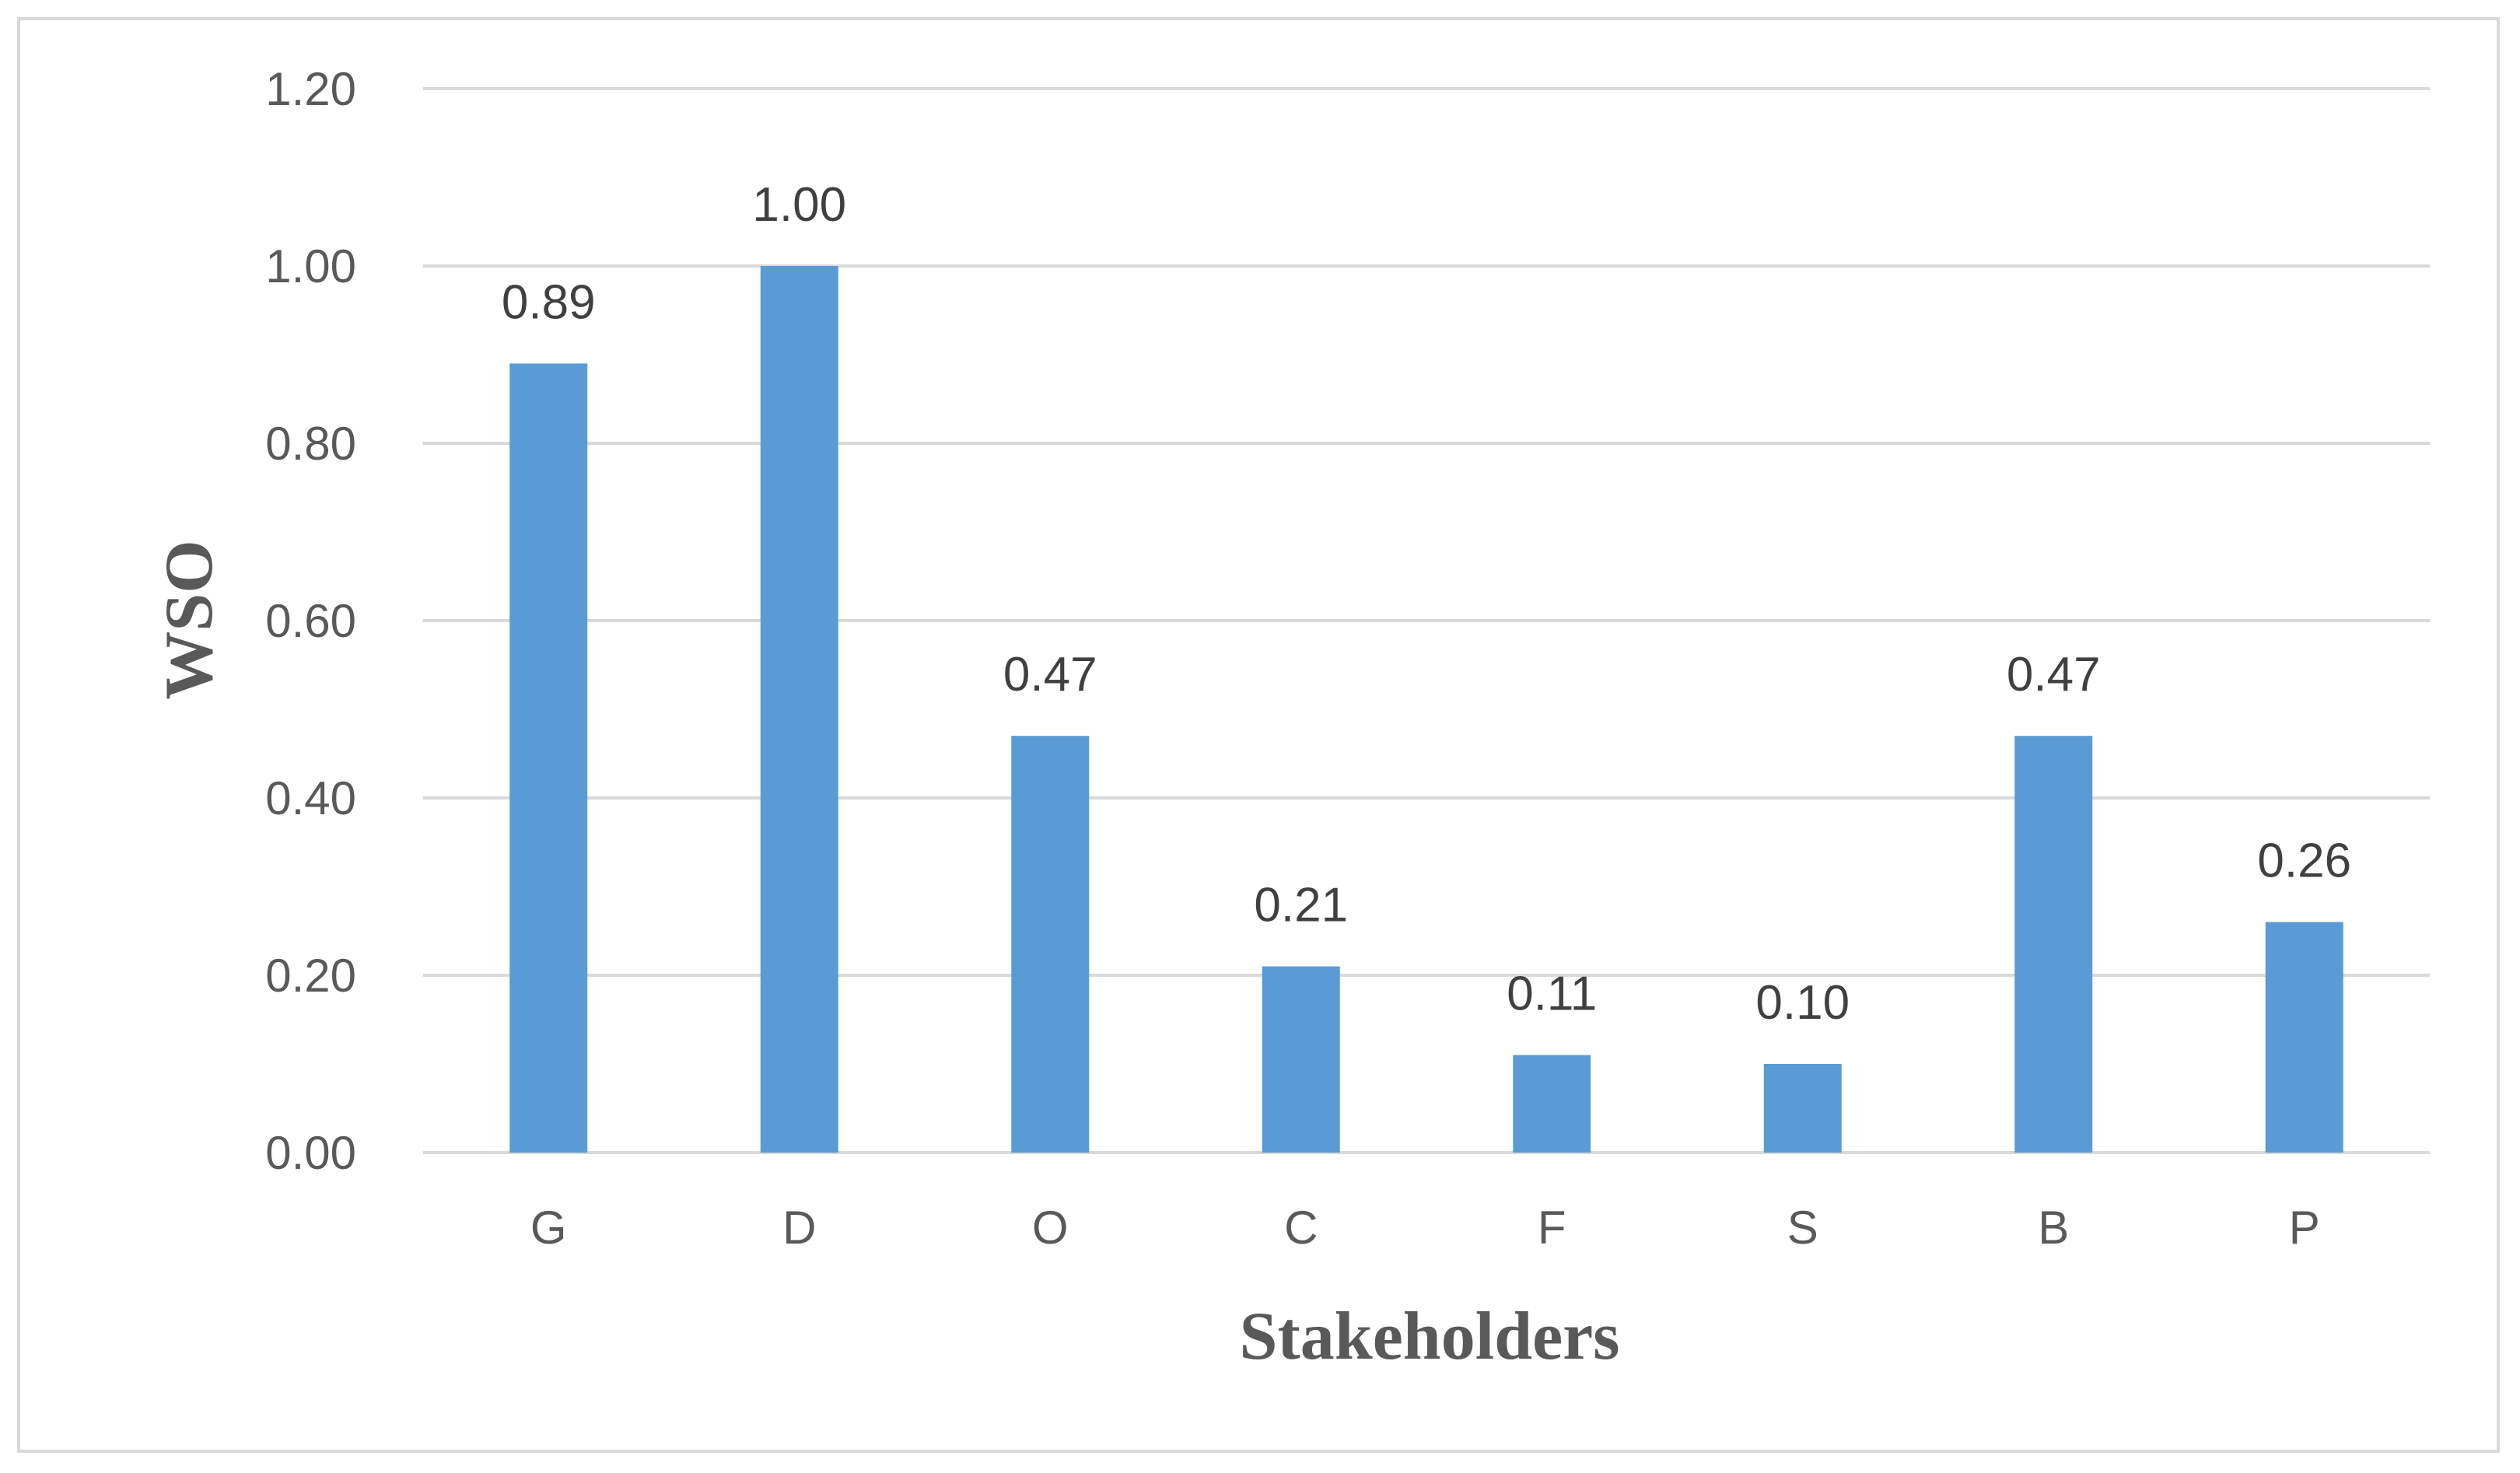  Describe the element at coordinates (2053, 1228) in the screenshot. I see `x-tick-label-b: B` at that location.